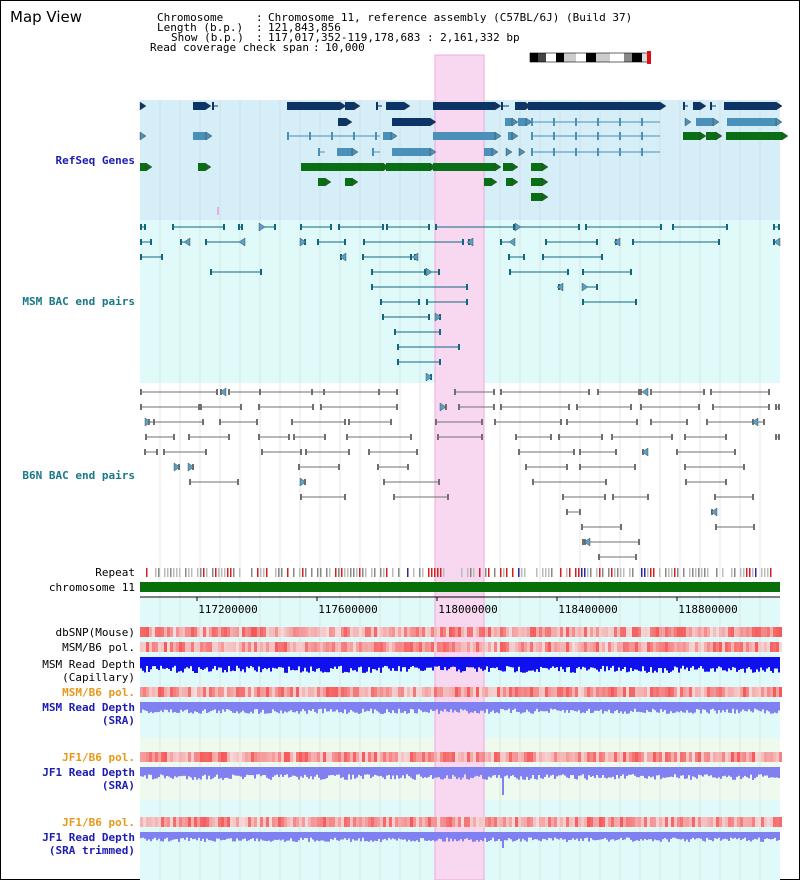 The image size is (800, 880). I want to click on axis-tick-label: 117200000, so click(228, 609).